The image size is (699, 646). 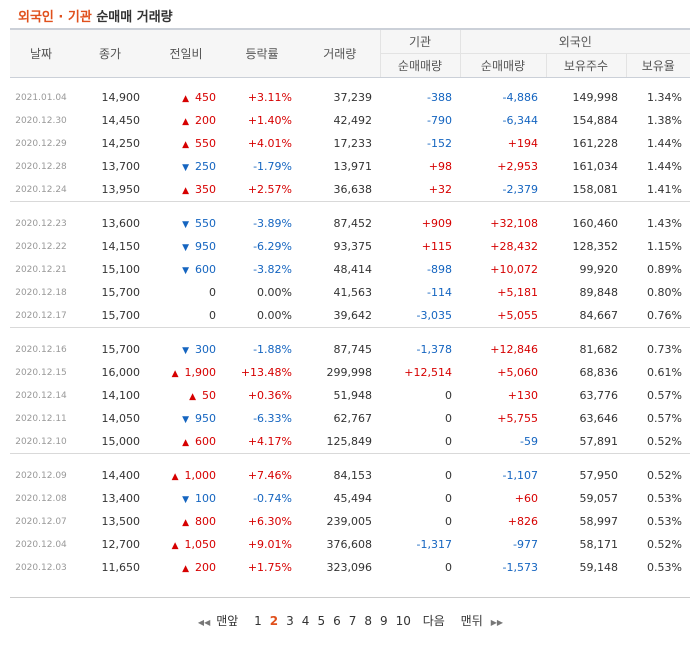 I want to click on page-link-10: 10, so click(x=403, y=621).